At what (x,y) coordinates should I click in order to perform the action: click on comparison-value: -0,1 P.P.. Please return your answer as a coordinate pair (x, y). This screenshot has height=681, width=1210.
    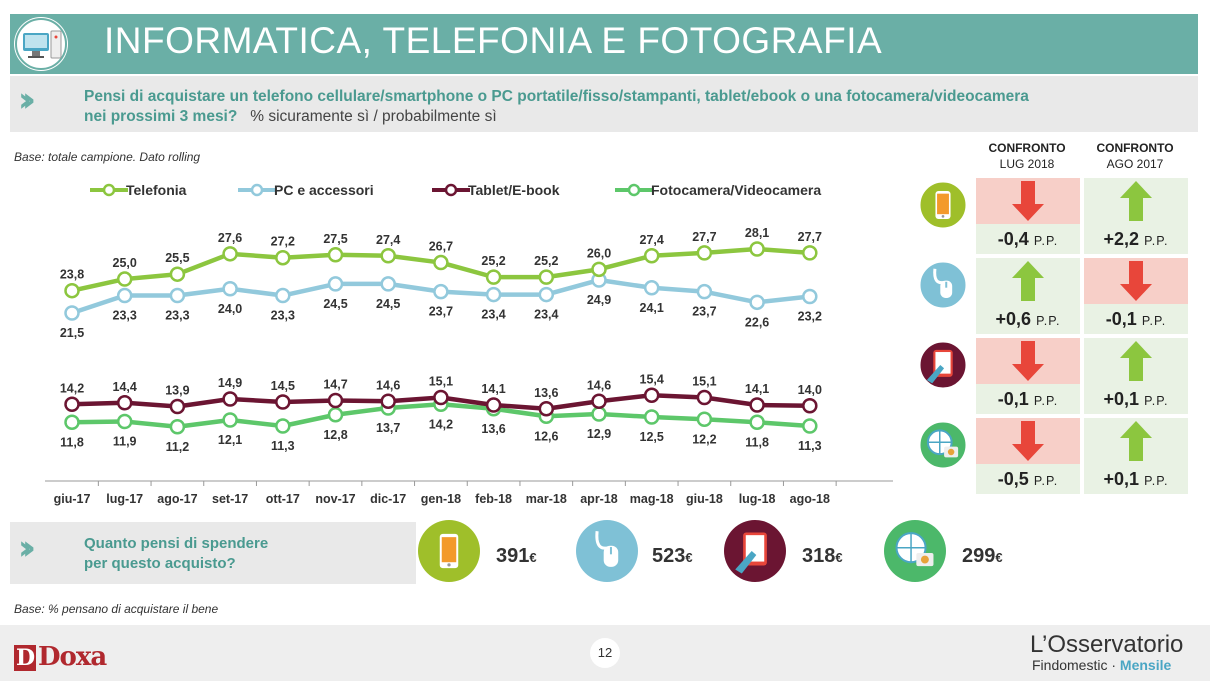
    Looking at the image, I should click on (1136, 319).